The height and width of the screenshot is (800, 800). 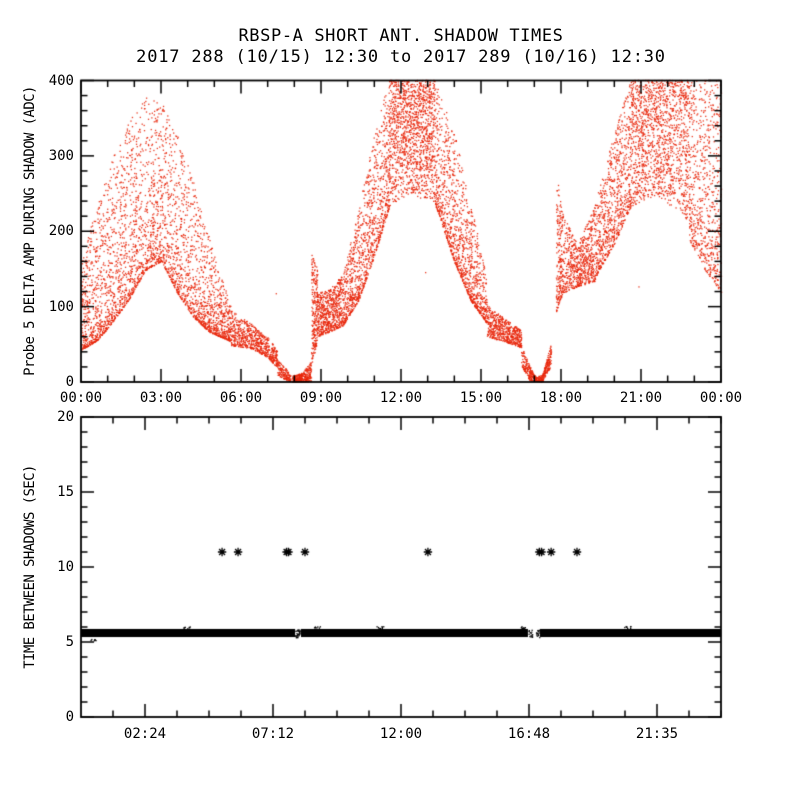 What do you see at coordinates (241, 398) in the screenshot?
I see `top-x-tick-label: 06:00` at bounding box center [241, 398].